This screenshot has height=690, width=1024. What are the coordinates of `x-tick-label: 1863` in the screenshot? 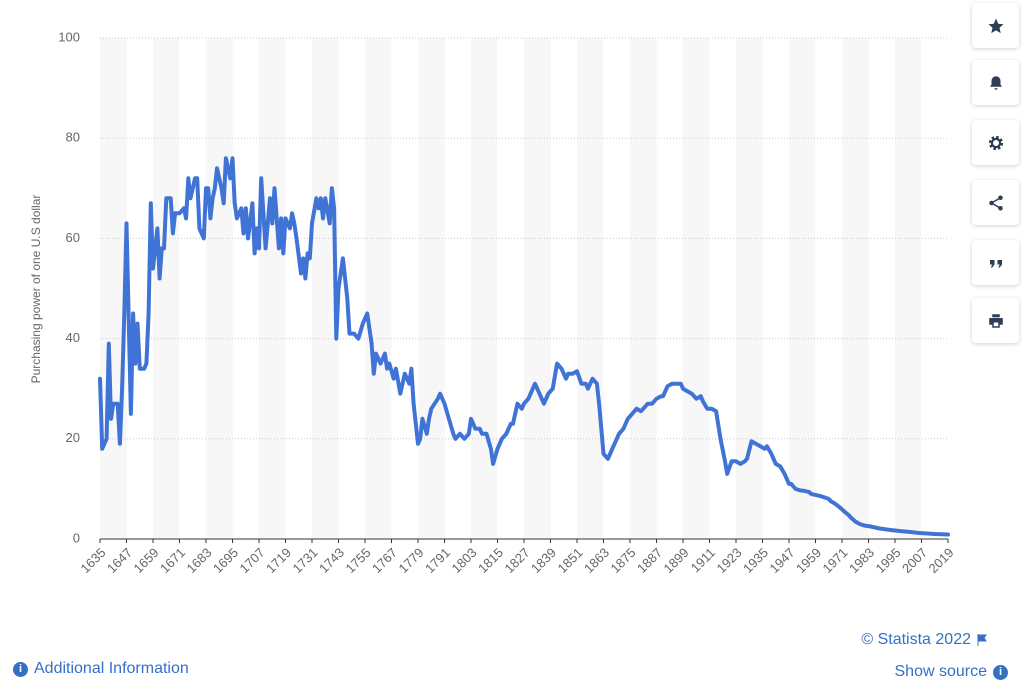 It's located at (596, 560).